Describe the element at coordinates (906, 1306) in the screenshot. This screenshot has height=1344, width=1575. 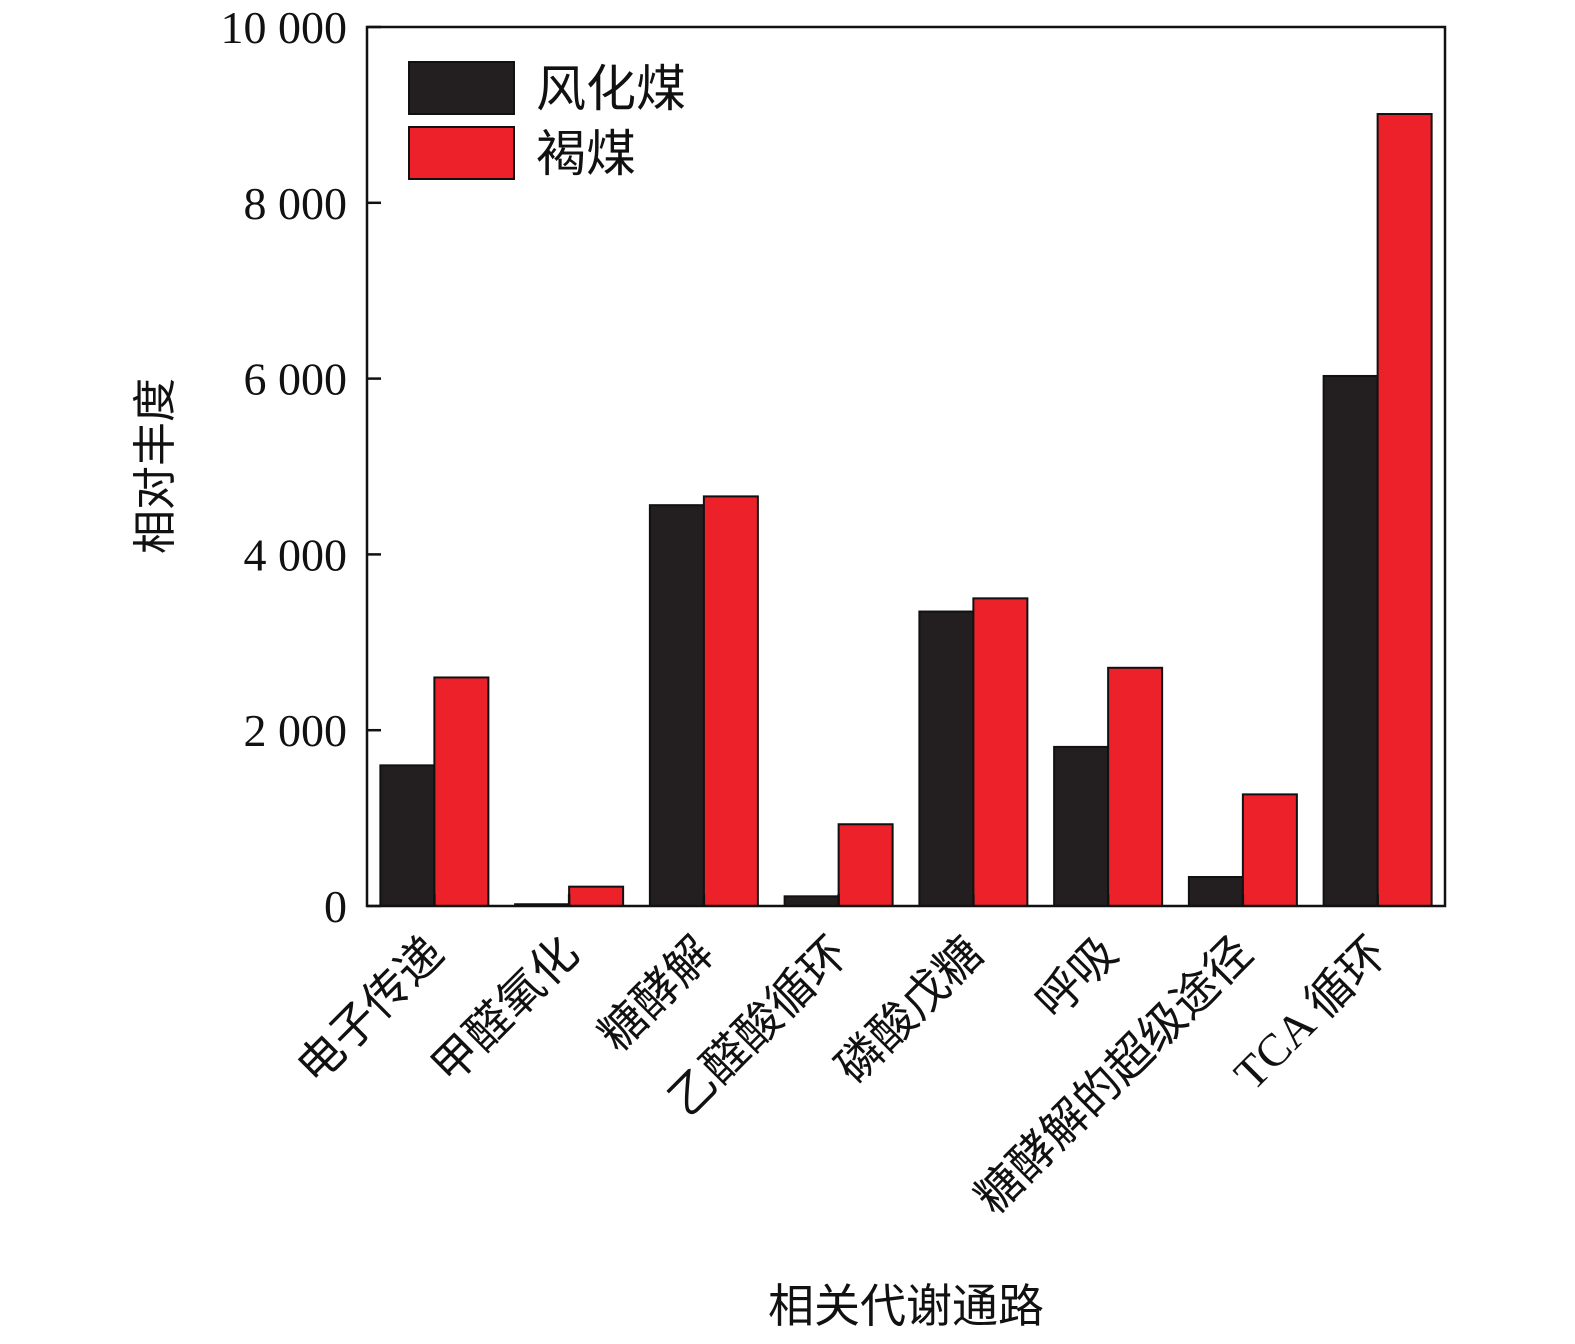
I see `x-axis-label: 相关代谢通路` at that location.